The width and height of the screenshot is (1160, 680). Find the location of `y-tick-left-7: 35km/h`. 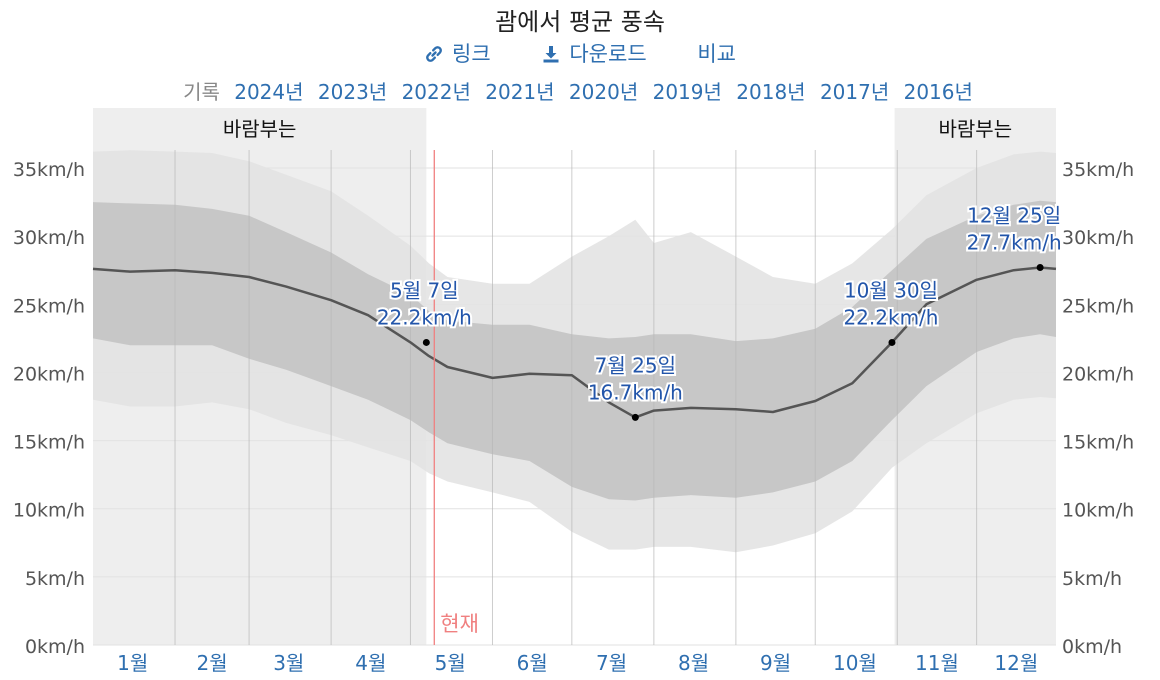

y-tick-left-7: 35km/h is located at coordinates (49, 170).